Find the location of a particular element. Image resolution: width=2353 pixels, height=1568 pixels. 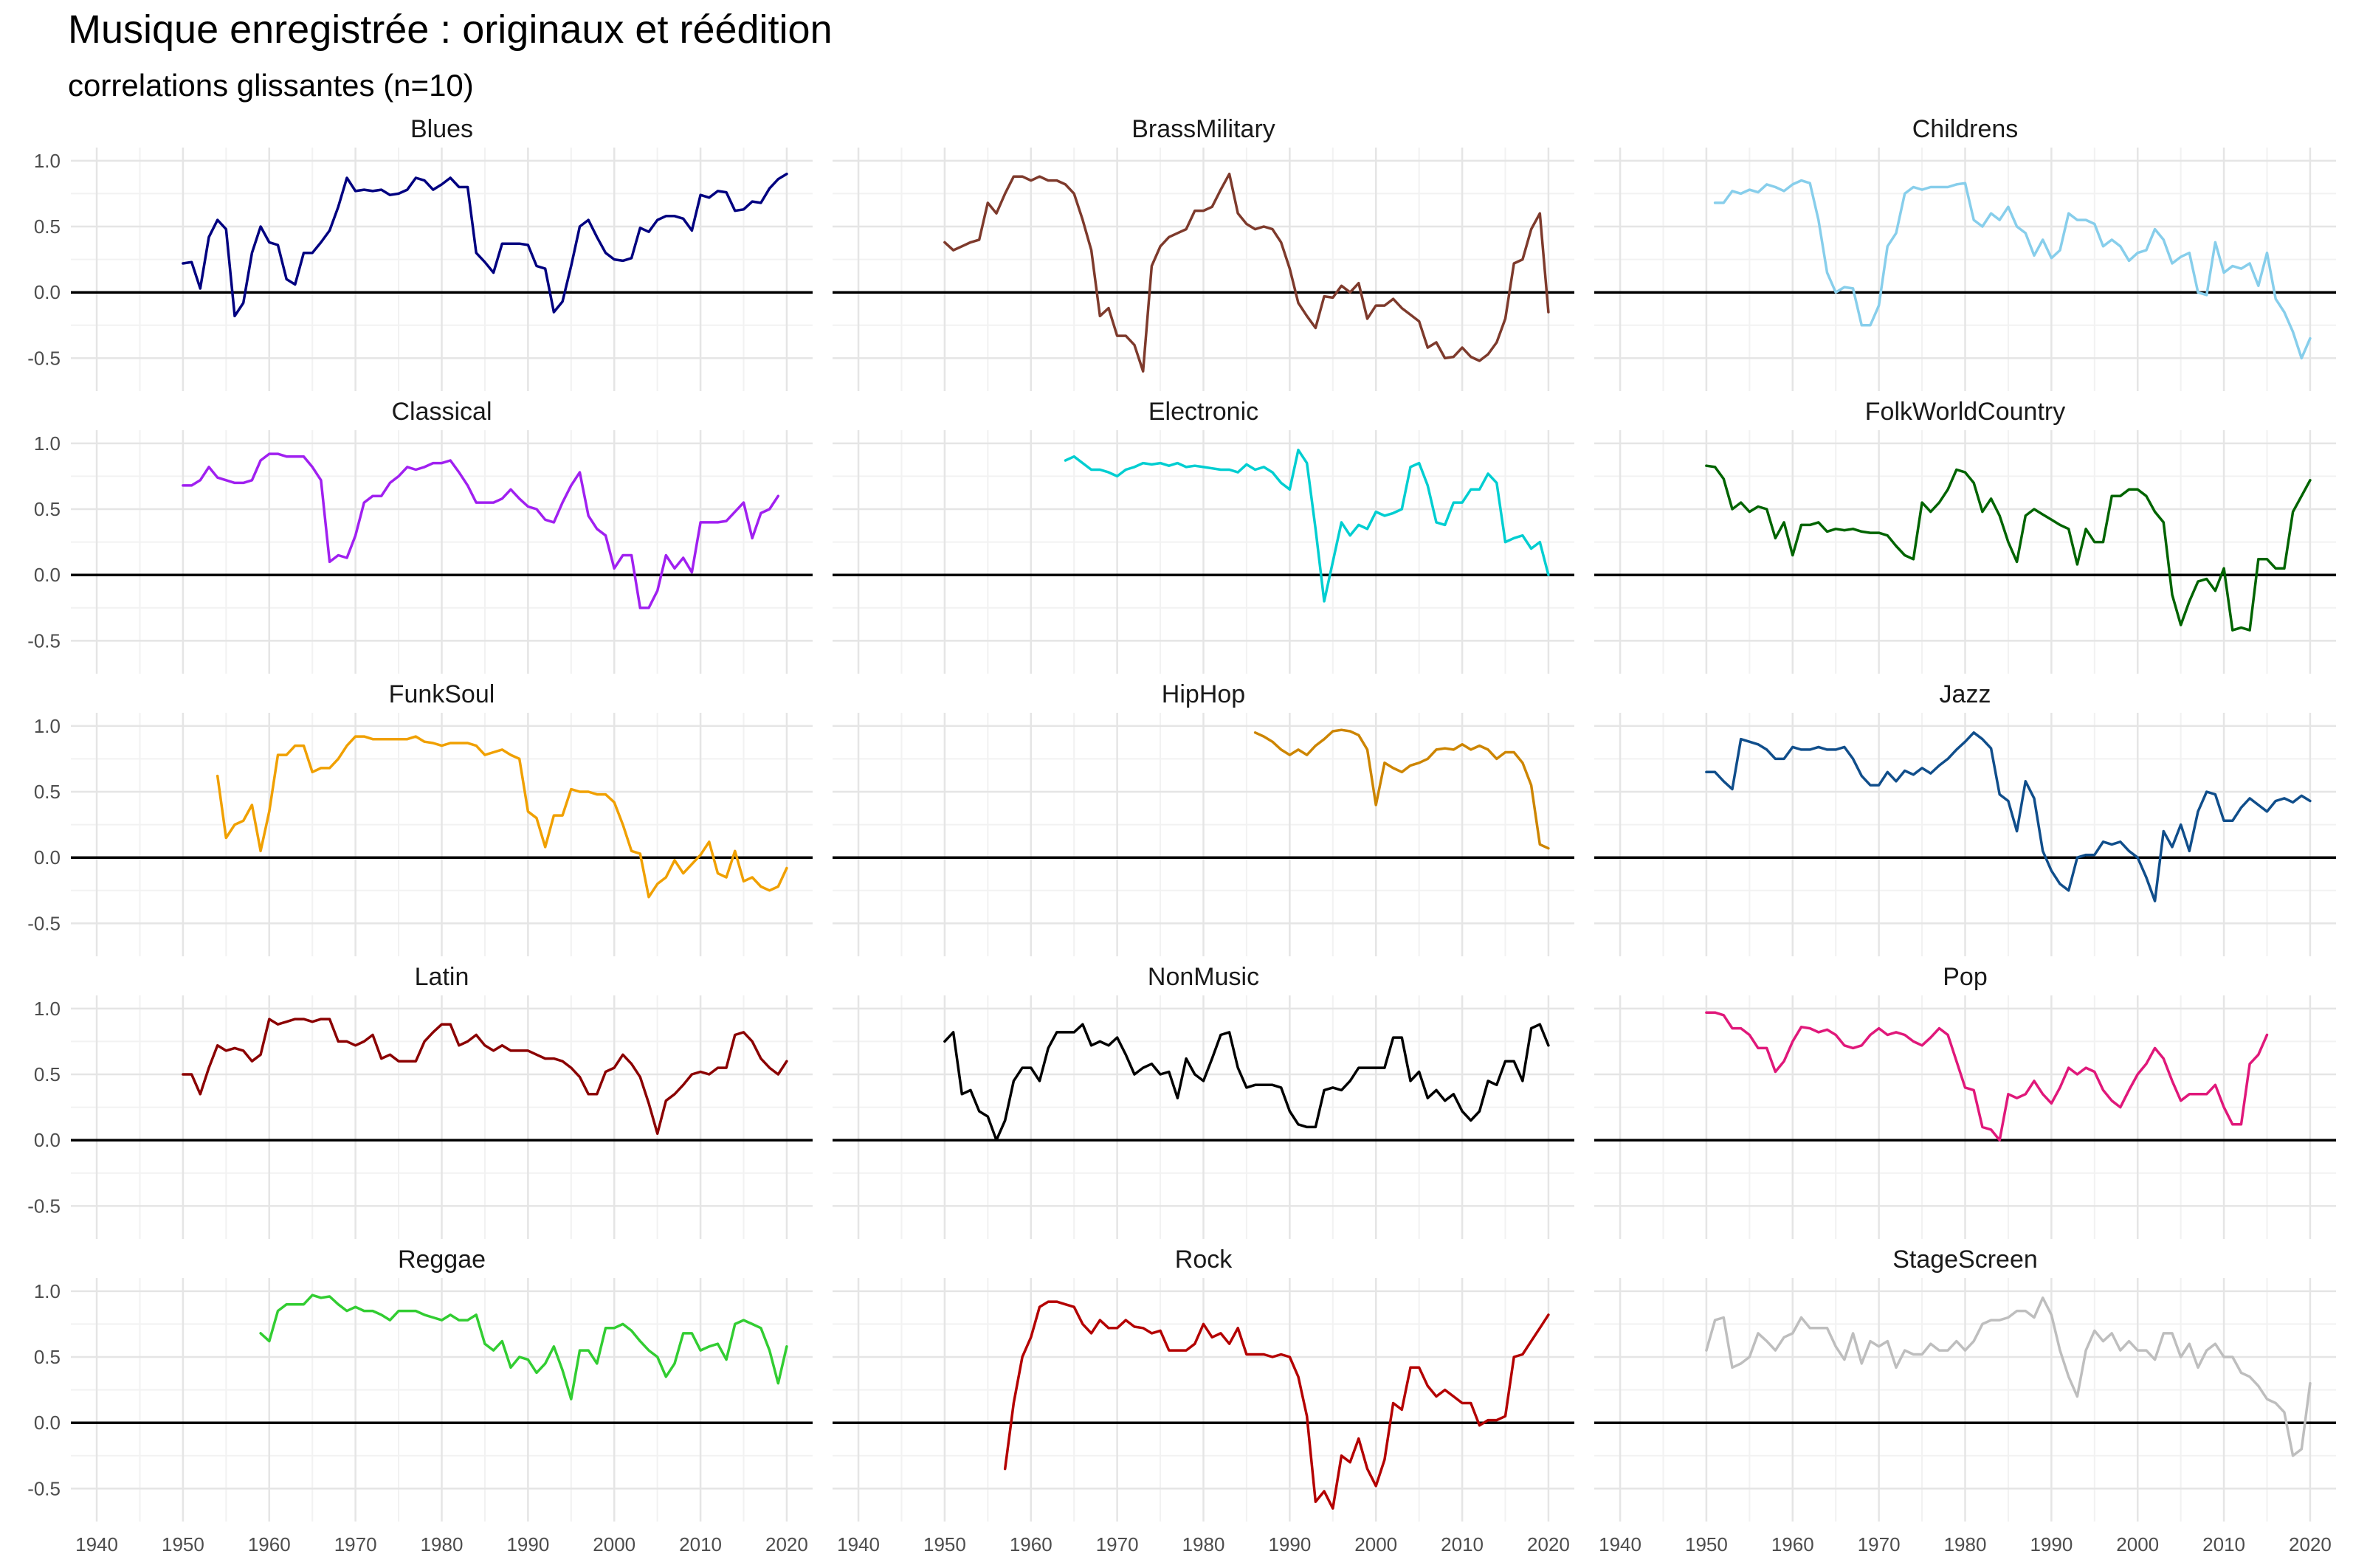

facet-panel-latin: Latin is located at coordinates (442, 1101).